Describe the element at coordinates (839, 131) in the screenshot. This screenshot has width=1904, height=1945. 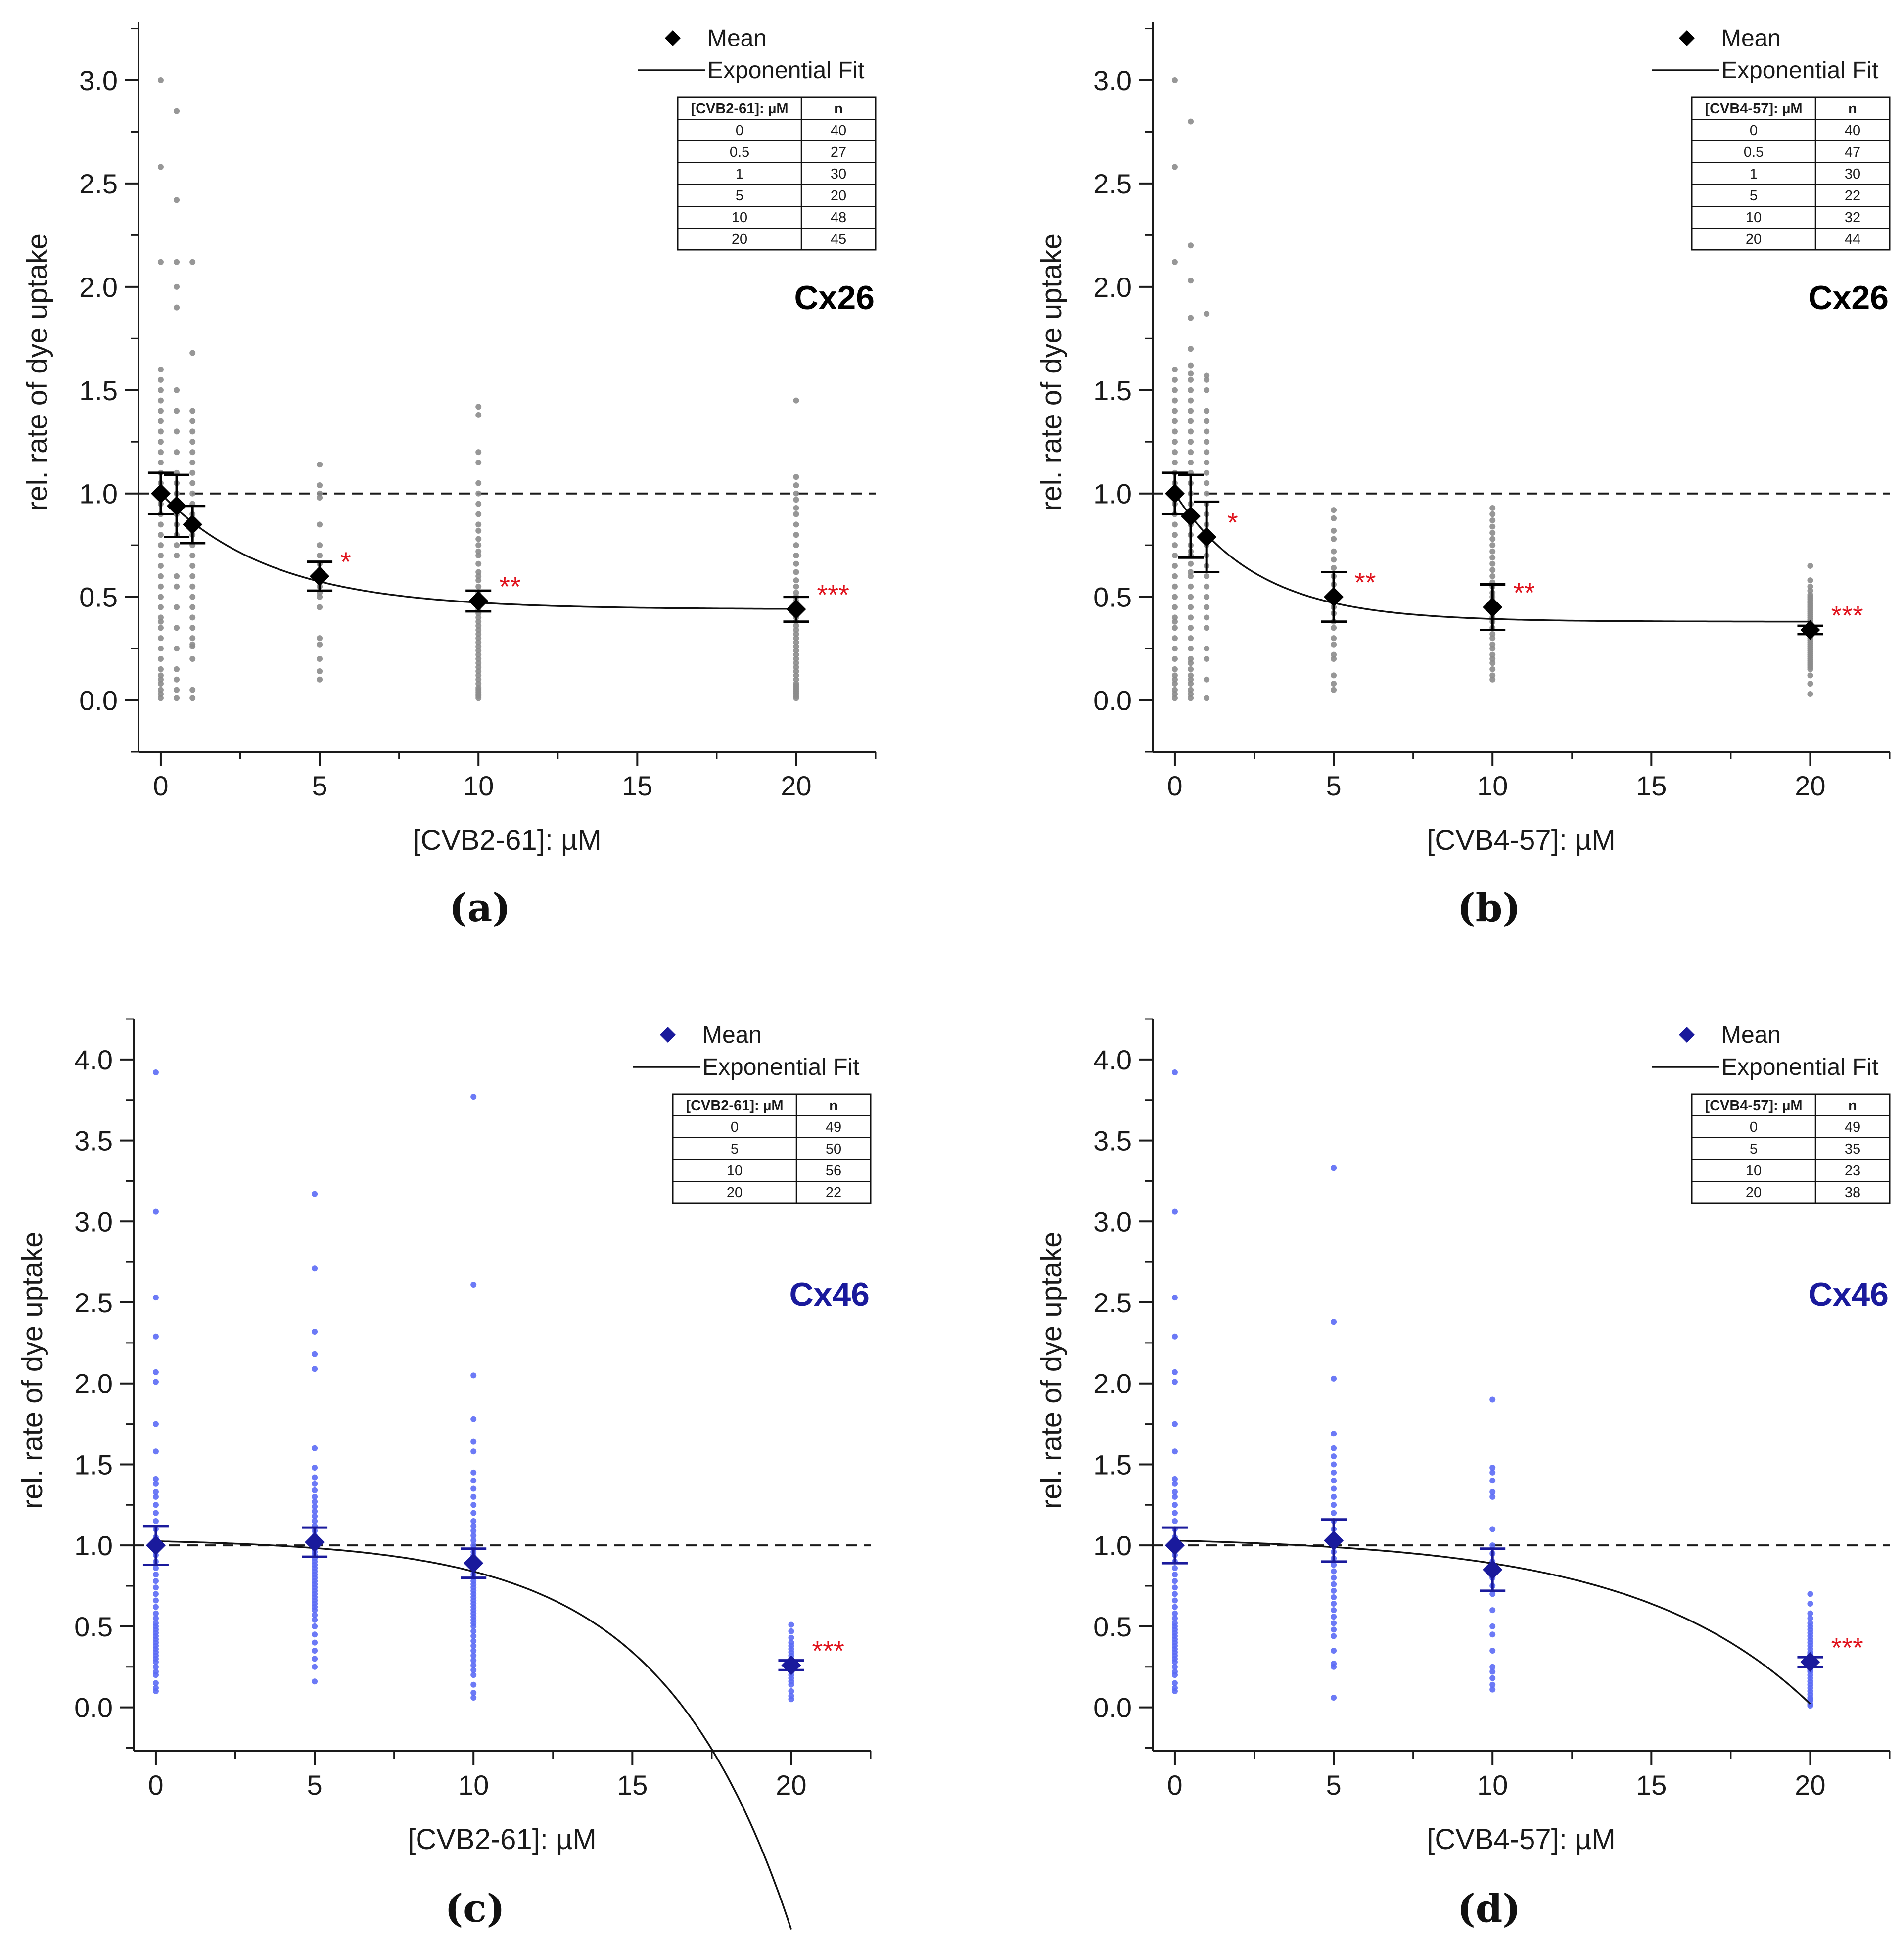
I see `table-cell-n: 40` at that location.